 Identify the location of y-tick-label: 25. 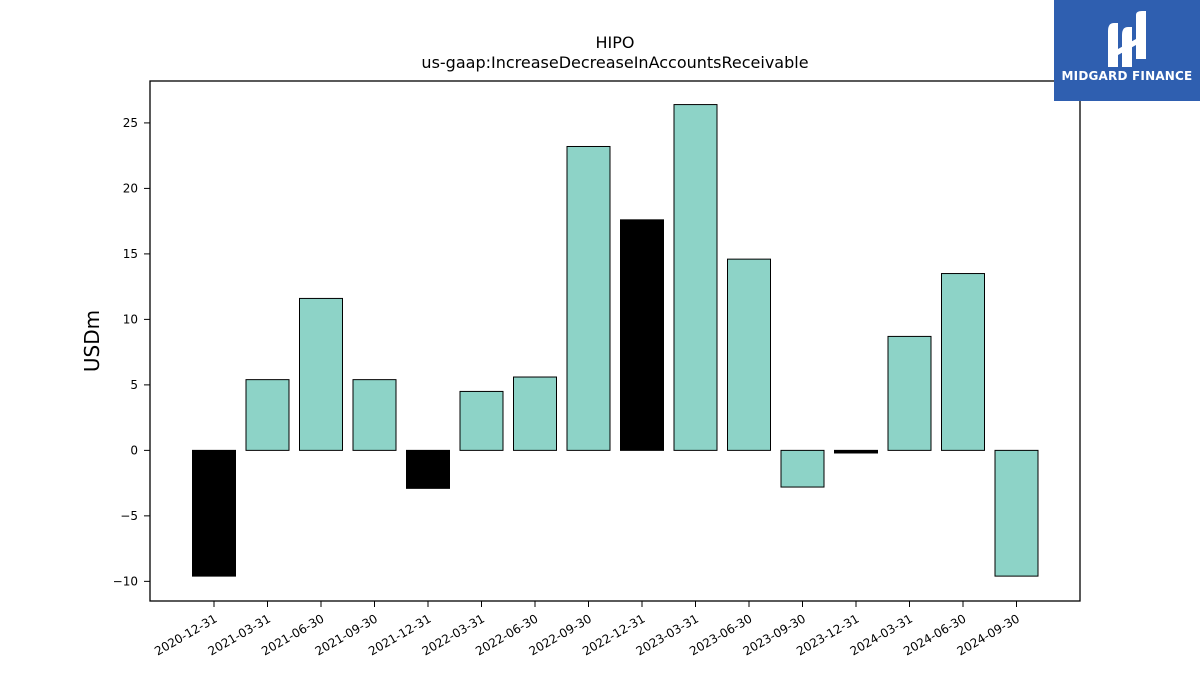
(130, 123).